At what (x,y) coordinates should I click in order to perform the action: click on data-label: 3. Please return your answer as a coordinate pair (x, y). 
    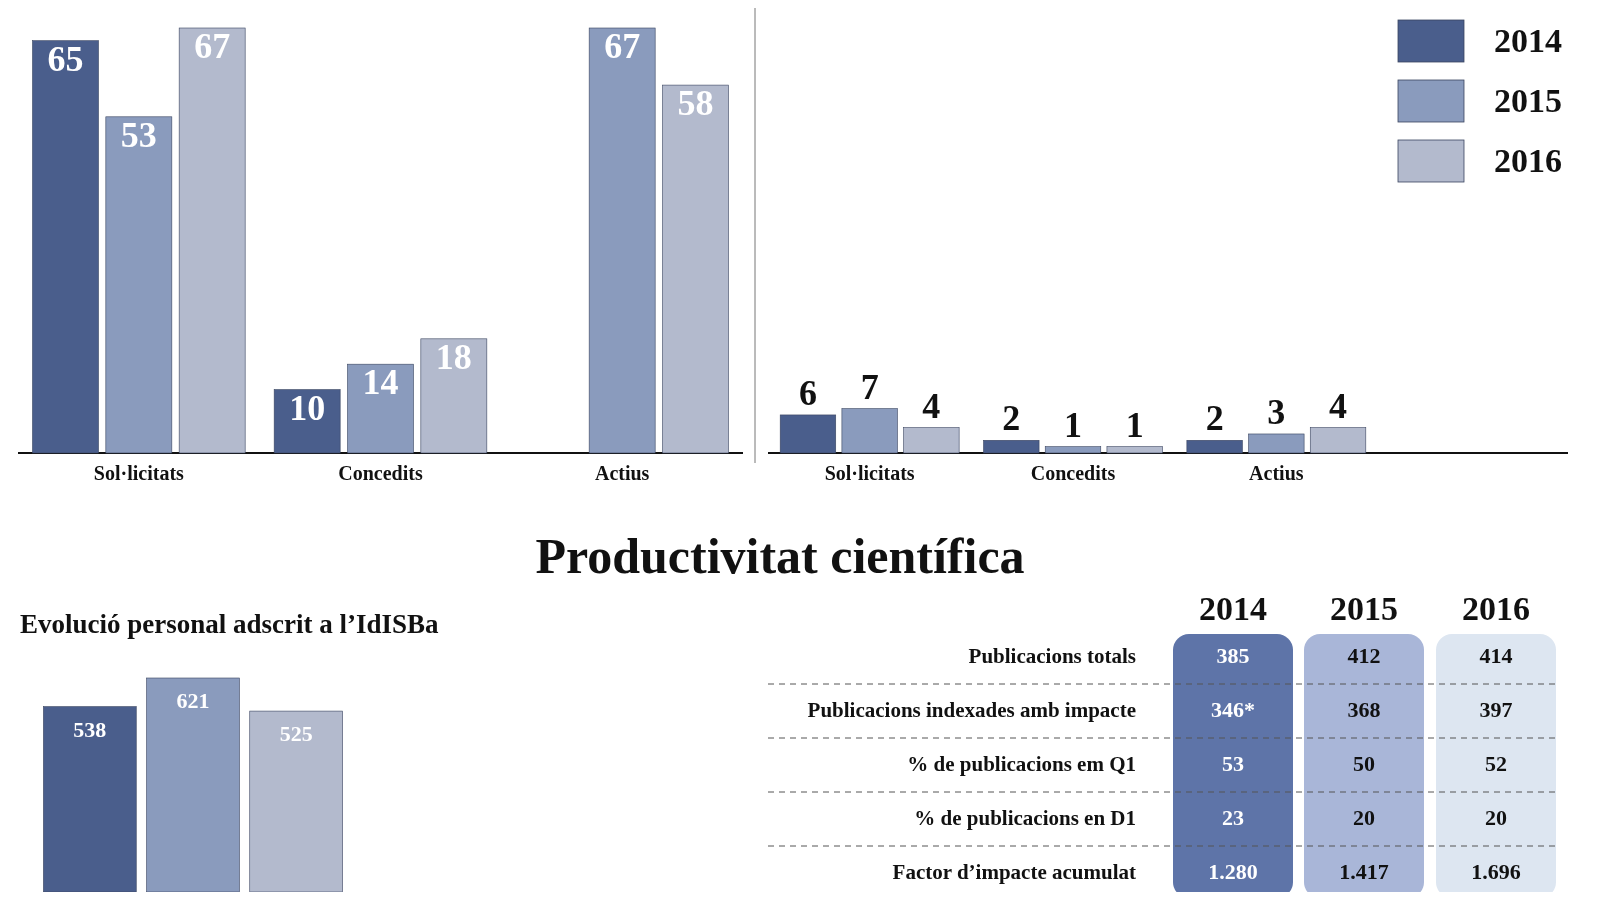
    Looking at the image, I should click on (1276, 411).